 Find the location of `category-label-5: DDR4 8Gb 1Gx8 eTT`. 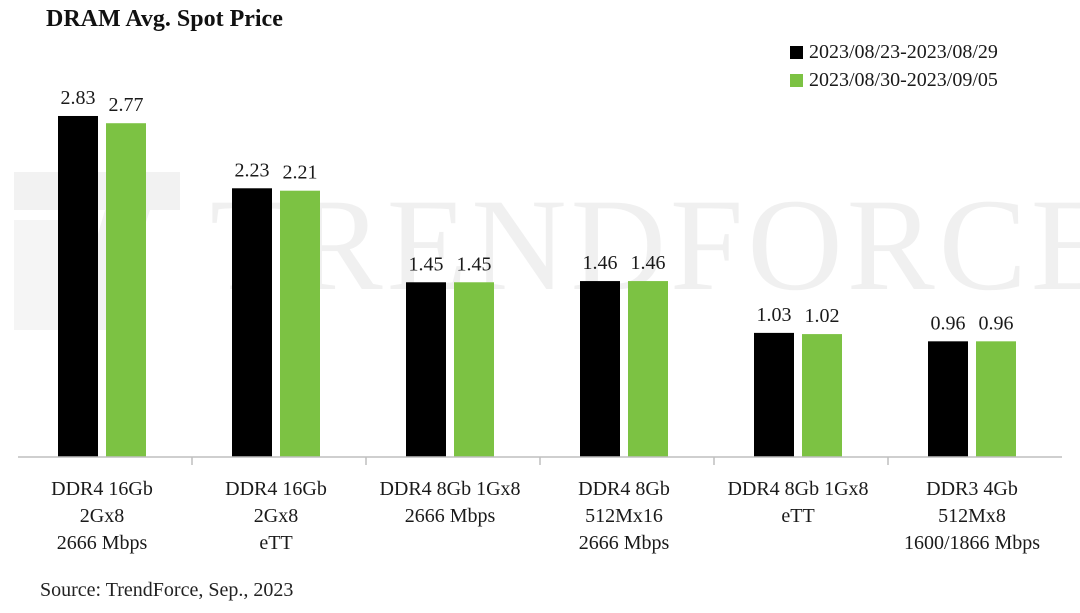

category-label-5: DDR4 8Gb 1Gx8 eTT is located at coordinates (798, 502).